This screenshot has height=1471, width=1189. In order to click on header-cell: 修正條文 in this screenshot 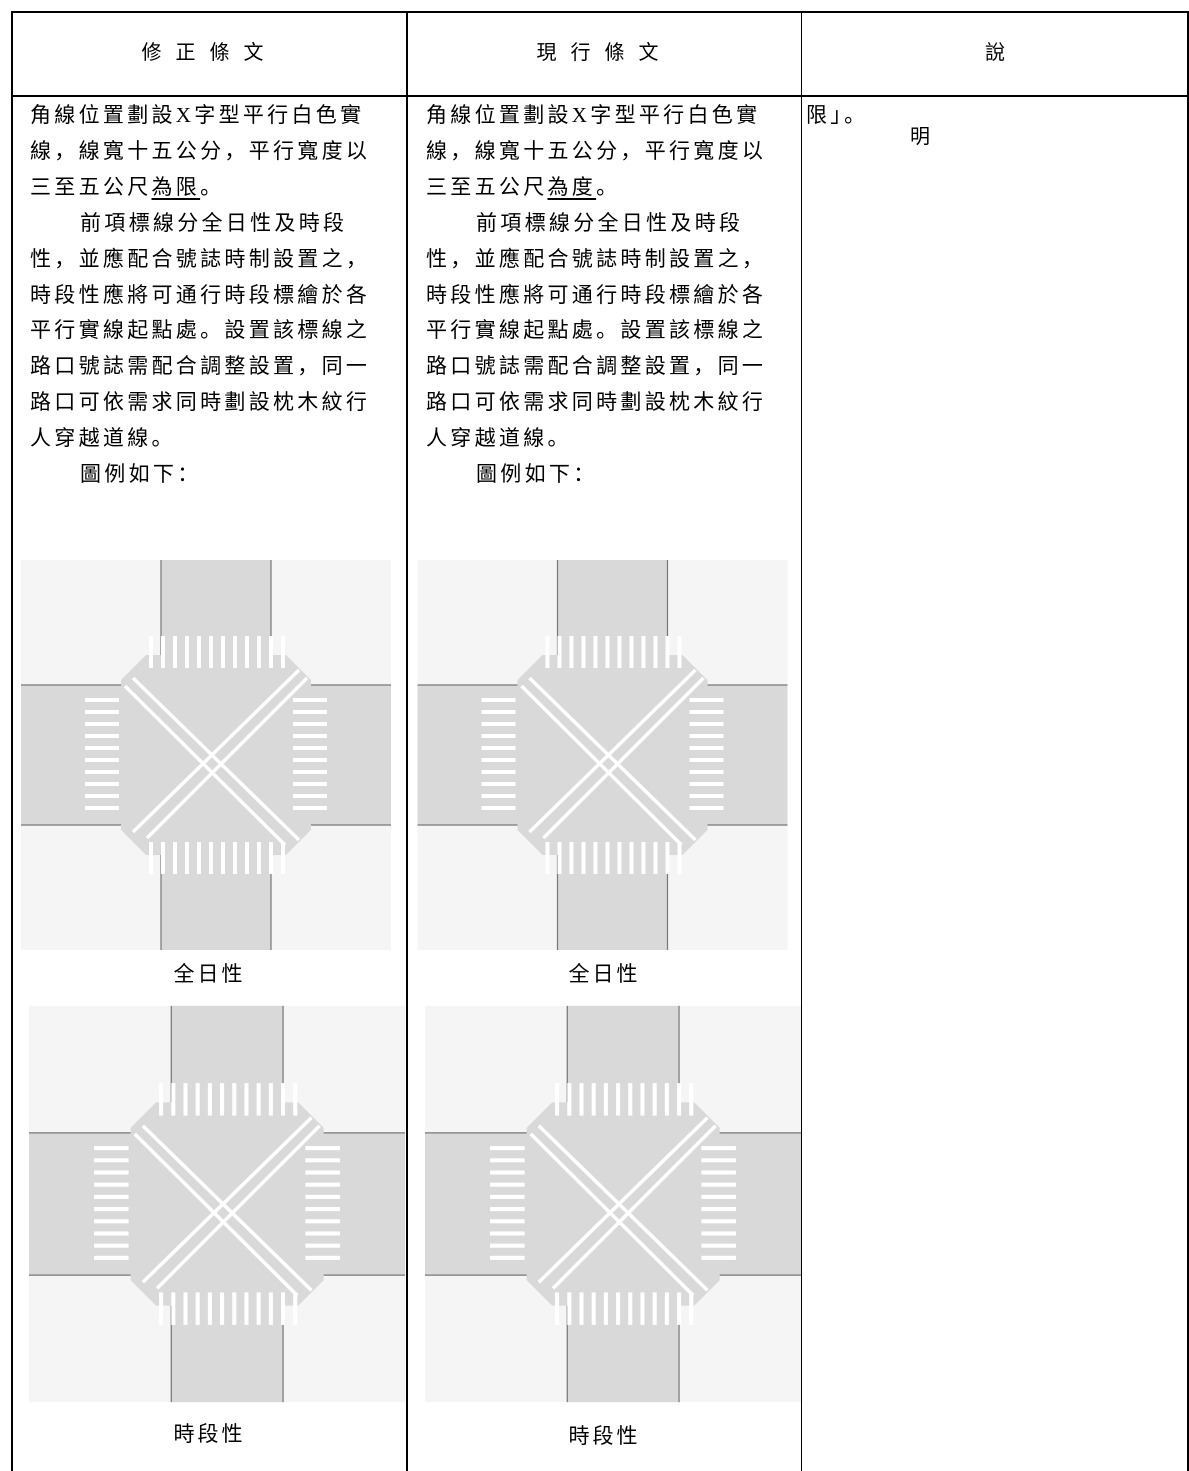, I will do `click(209, 53)`.